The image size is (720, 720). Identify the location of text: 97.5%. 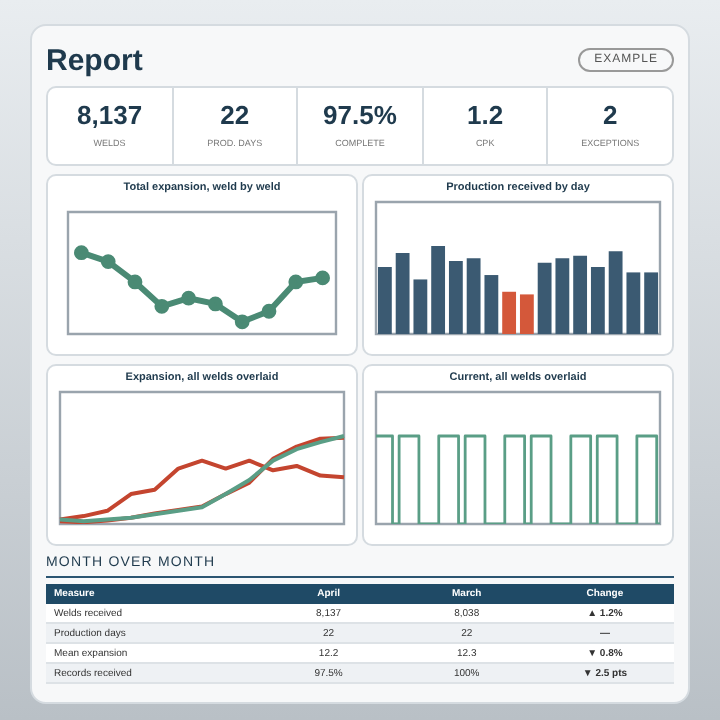
(360, 115).